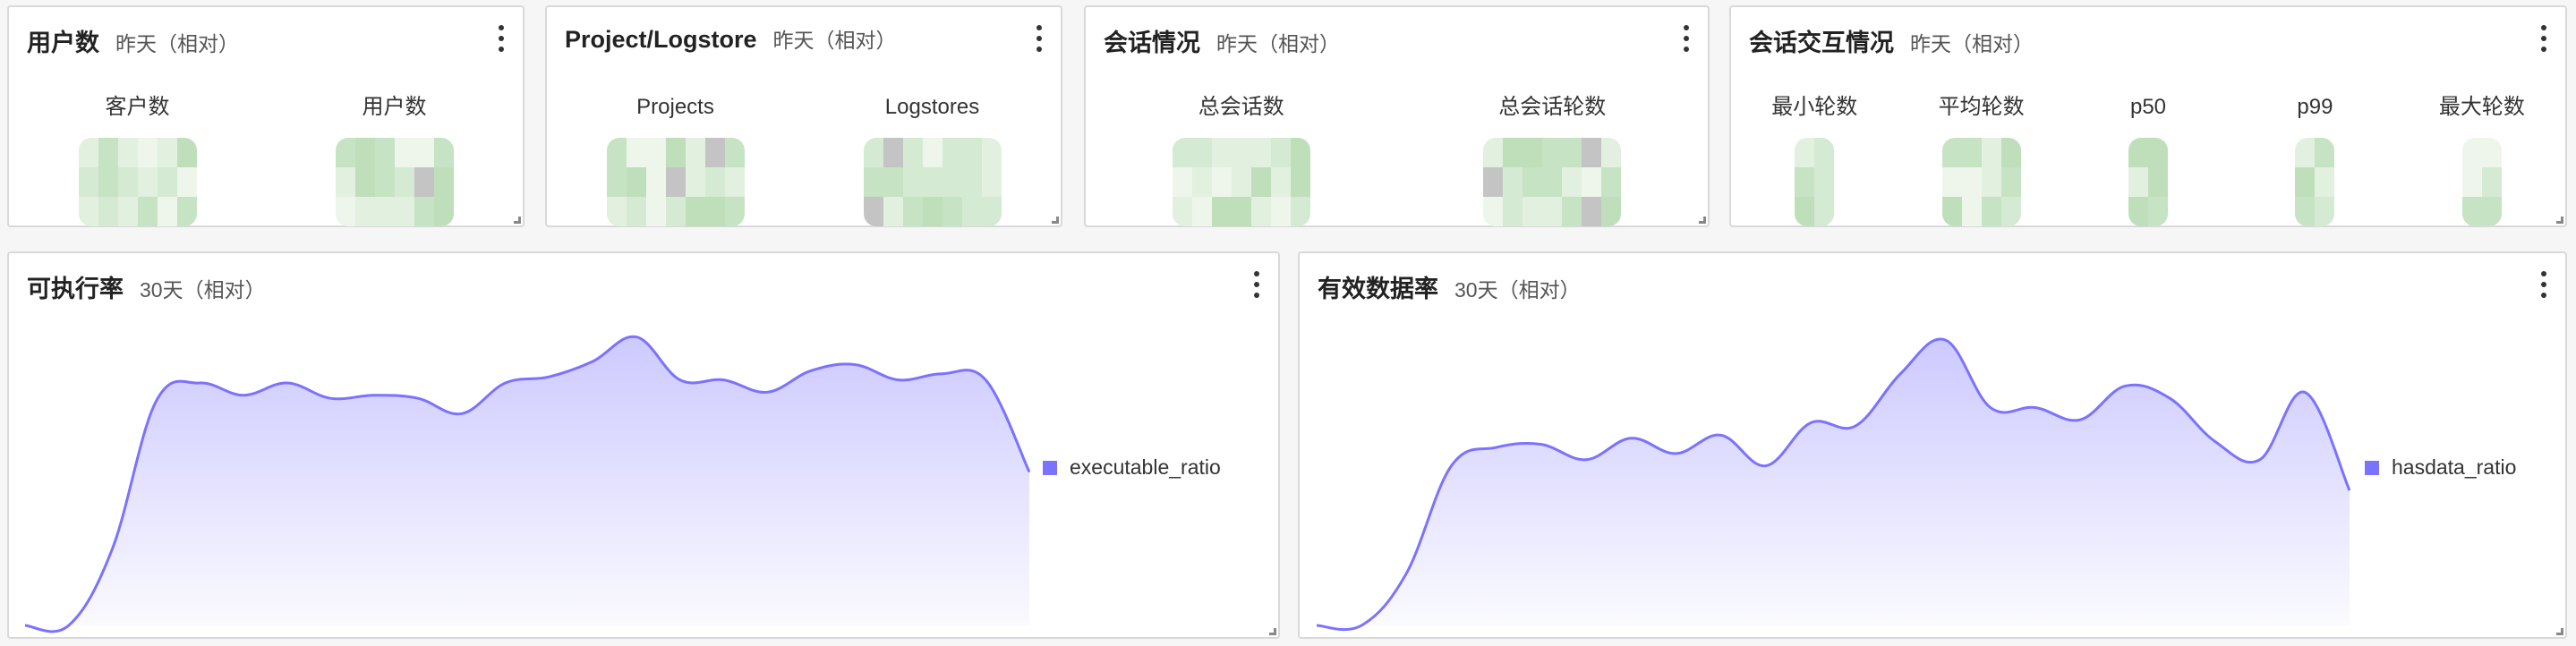 This screenshot has width=2576, height=646. What do you see at coordinates (137, 107) in the screenshot?
I see `stat-label: 客户数` at bounding box center [137, 107].